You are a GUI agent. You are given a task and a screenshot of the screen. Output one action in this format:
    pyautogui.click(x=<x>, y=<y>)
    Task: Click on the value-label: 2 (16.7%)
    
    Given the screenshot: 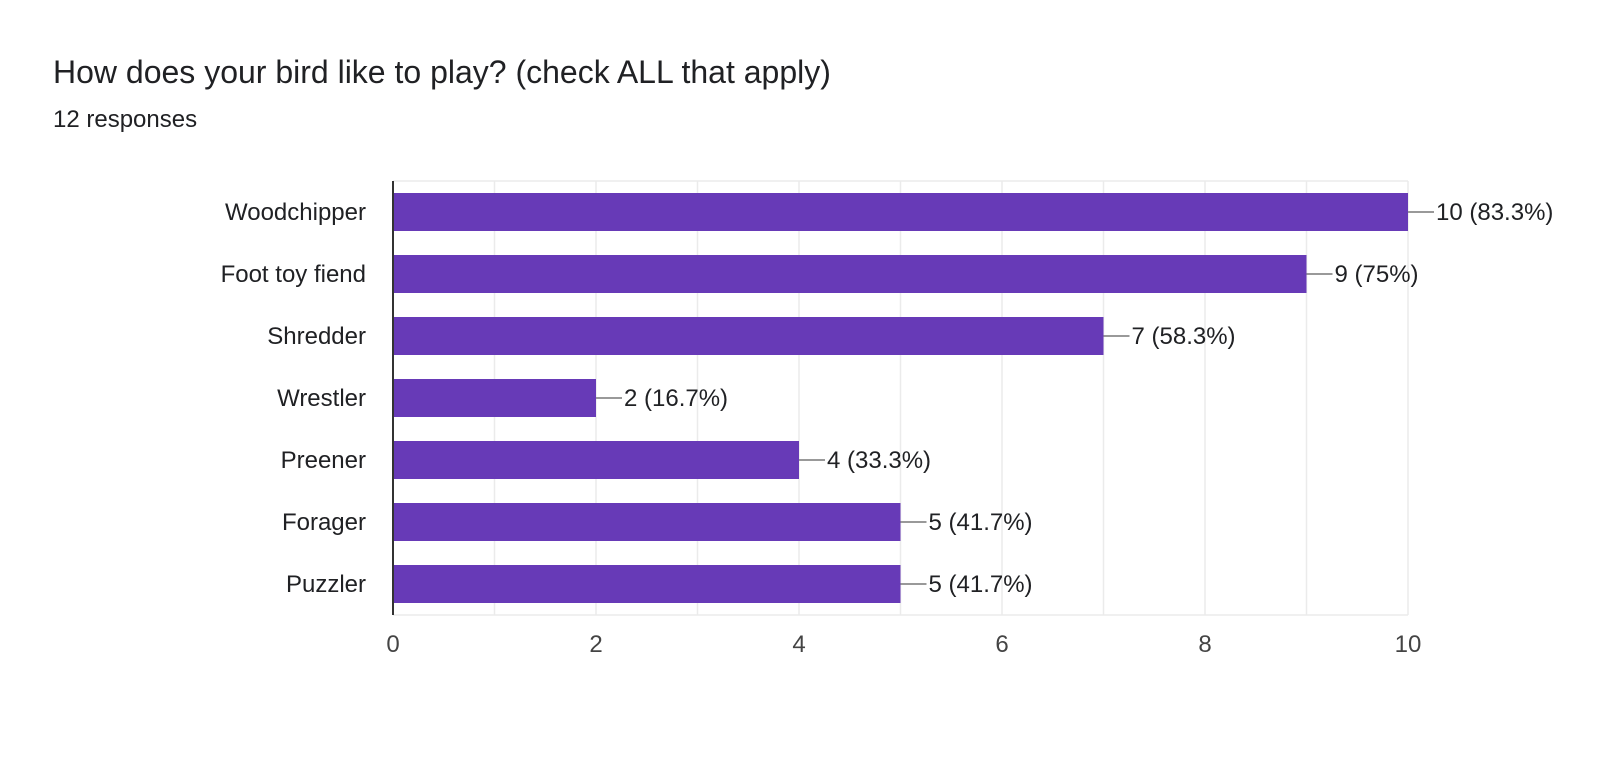 What is the action you would take?
    pyautogui.click(x=676, y=398)
    